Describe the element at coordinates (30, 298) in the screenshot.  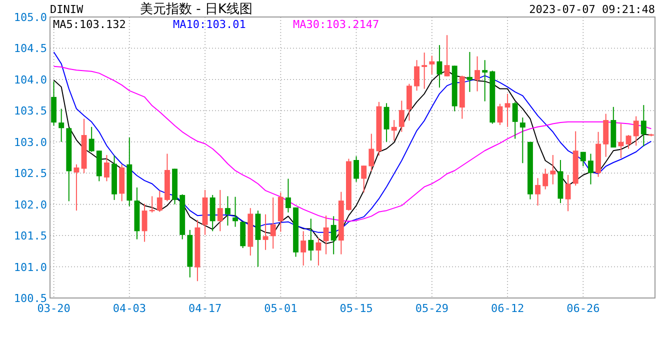
I see `y-tick-label: 100.5` at that location.